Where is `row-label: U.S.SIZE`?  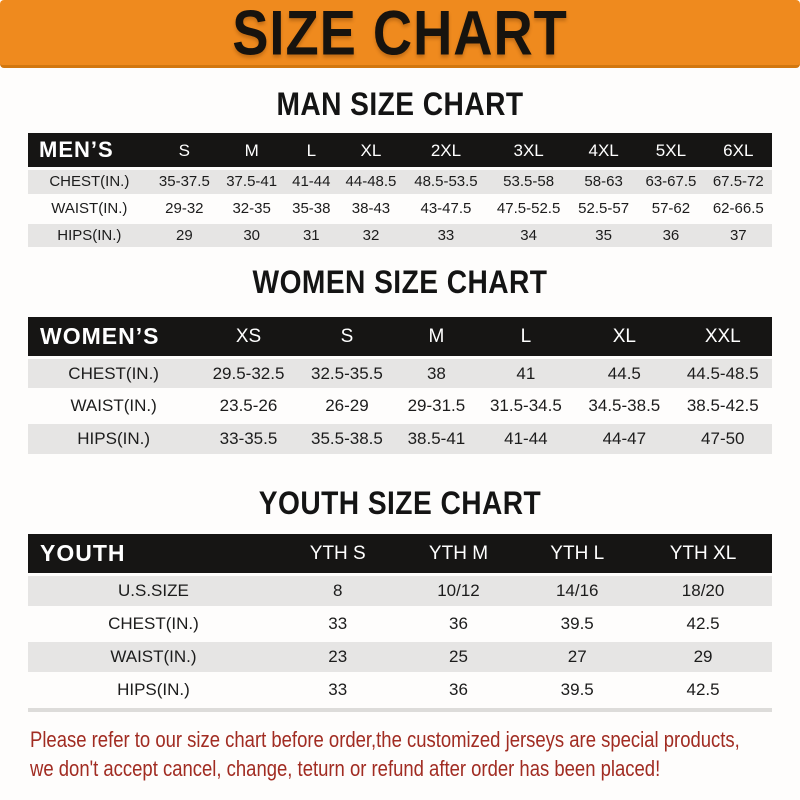
row-label: U.S.SIZE is located at coordinates (153, 591).